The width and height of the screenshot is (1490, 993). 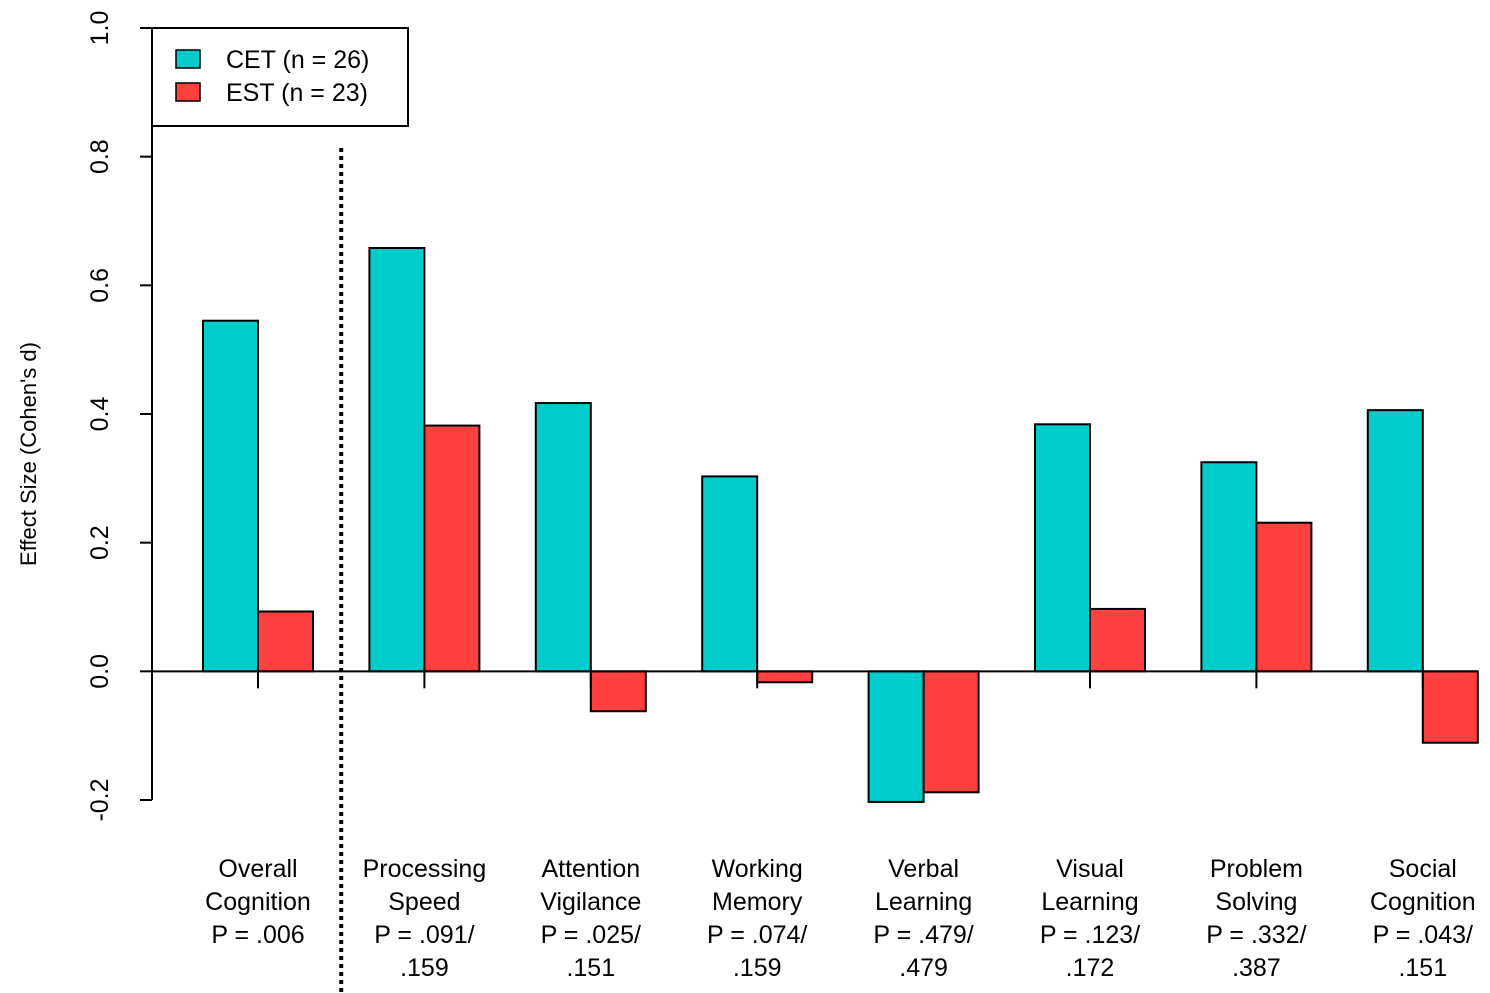 I want to click on category-label-line: P = .074/, so click(x=757, y=935).